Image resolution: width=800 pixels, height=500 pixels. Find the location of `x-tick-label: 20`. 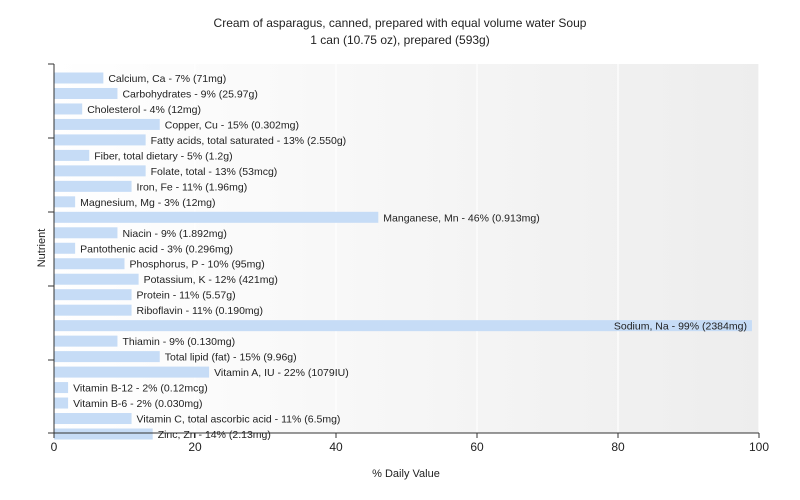

x-tick-label: 20 is located at coordinates (195, 447).